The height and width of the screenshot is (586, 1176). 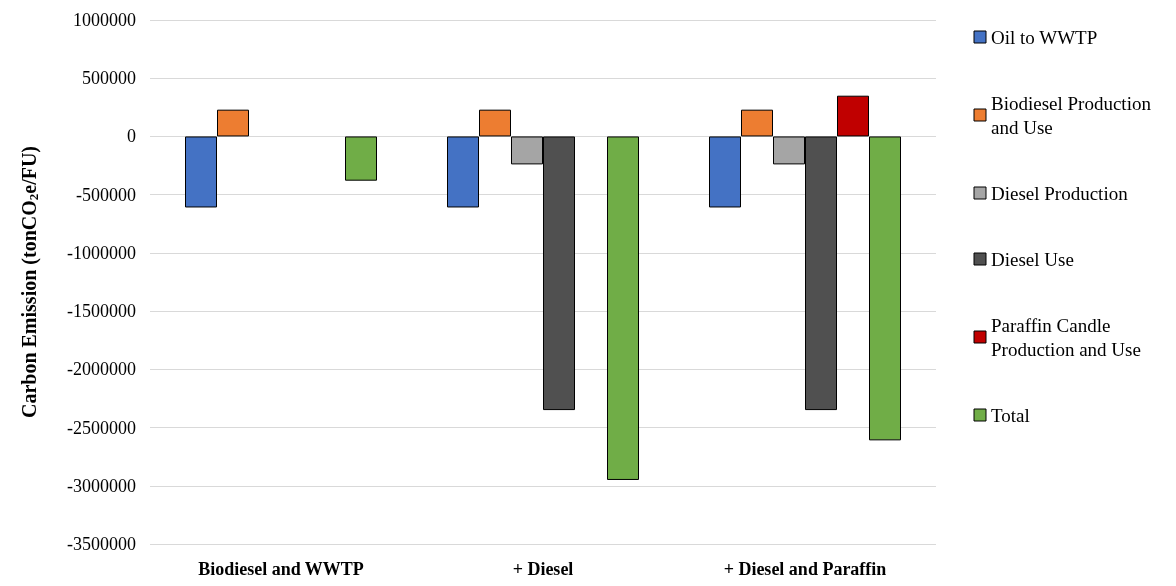 I want to click on y-axis-title: Carbon Emission (tonCO2e/FU), so click(x=29, y=282).